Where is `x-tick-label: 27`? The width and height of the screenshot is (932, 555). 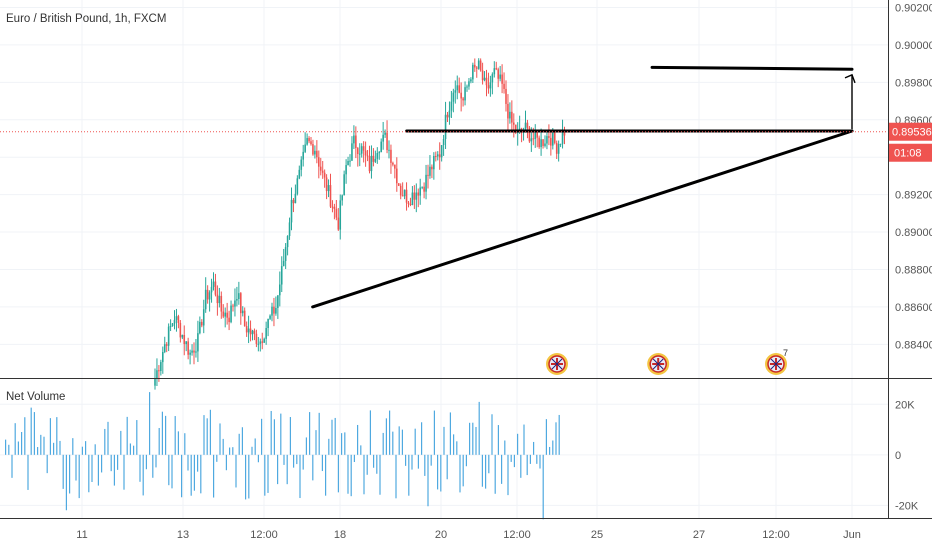
x-tick-label: 27 is located at coordinates (699, 535).